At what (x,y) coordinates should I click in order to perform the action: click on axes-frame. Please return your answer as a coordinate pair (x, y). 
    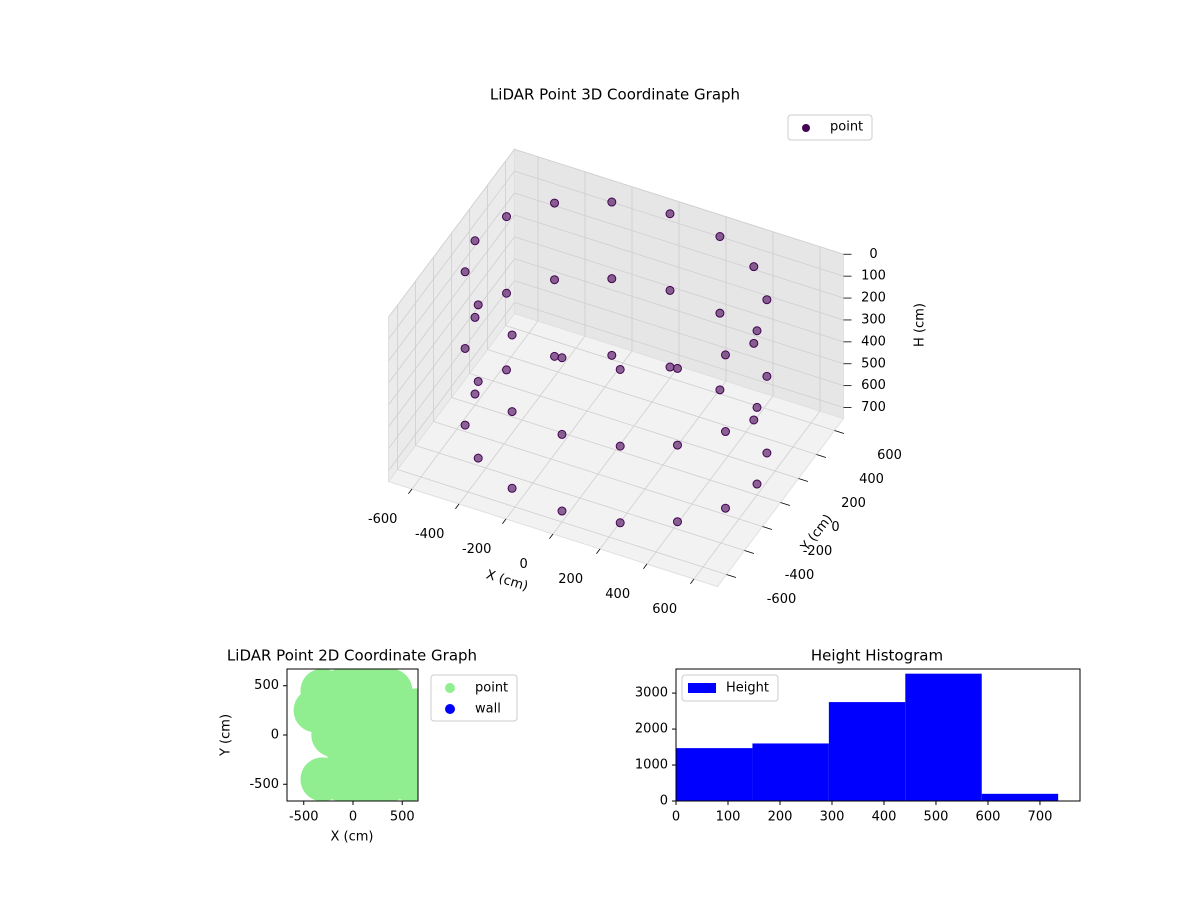
    Looking at the image, I should click on (878, 735).